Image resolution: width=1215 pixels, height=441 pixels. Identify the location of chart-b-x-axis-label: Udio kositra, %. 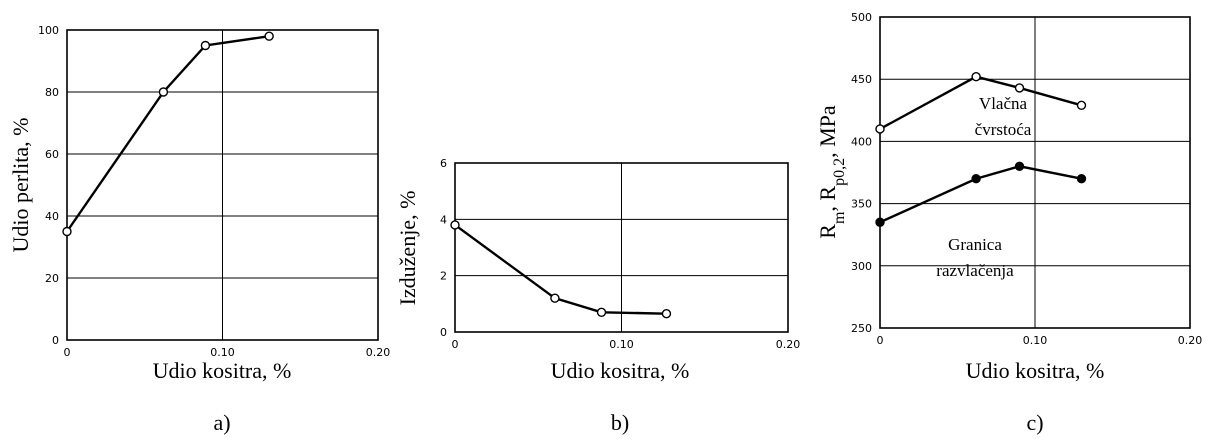
(620, 370).